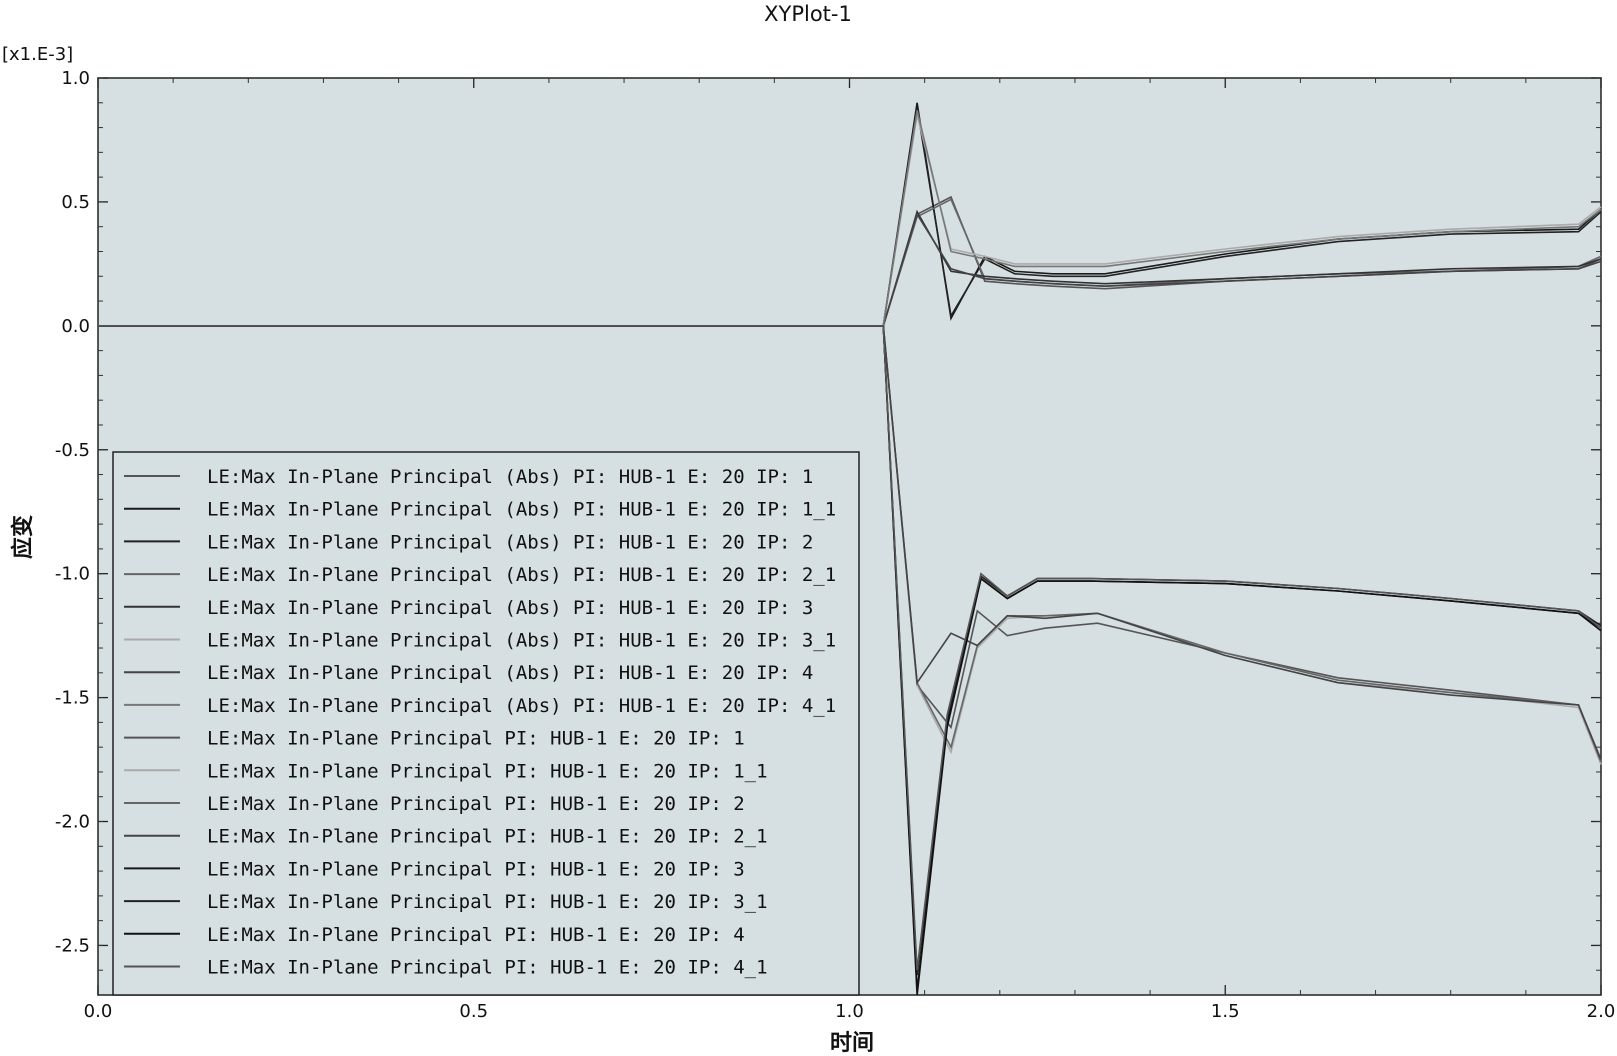  What do you see at coordinates (808, 14) in the screenshot?
I see `chart-title: XYPlot-1` at bounding box center [808, 14].